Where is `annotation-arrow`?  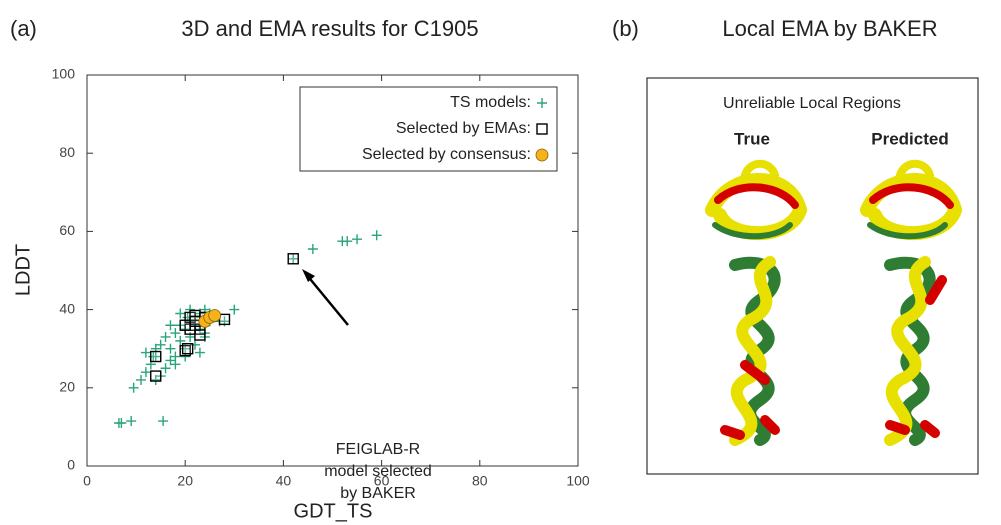
annotation-arrow is located at coordinates (327, 299).